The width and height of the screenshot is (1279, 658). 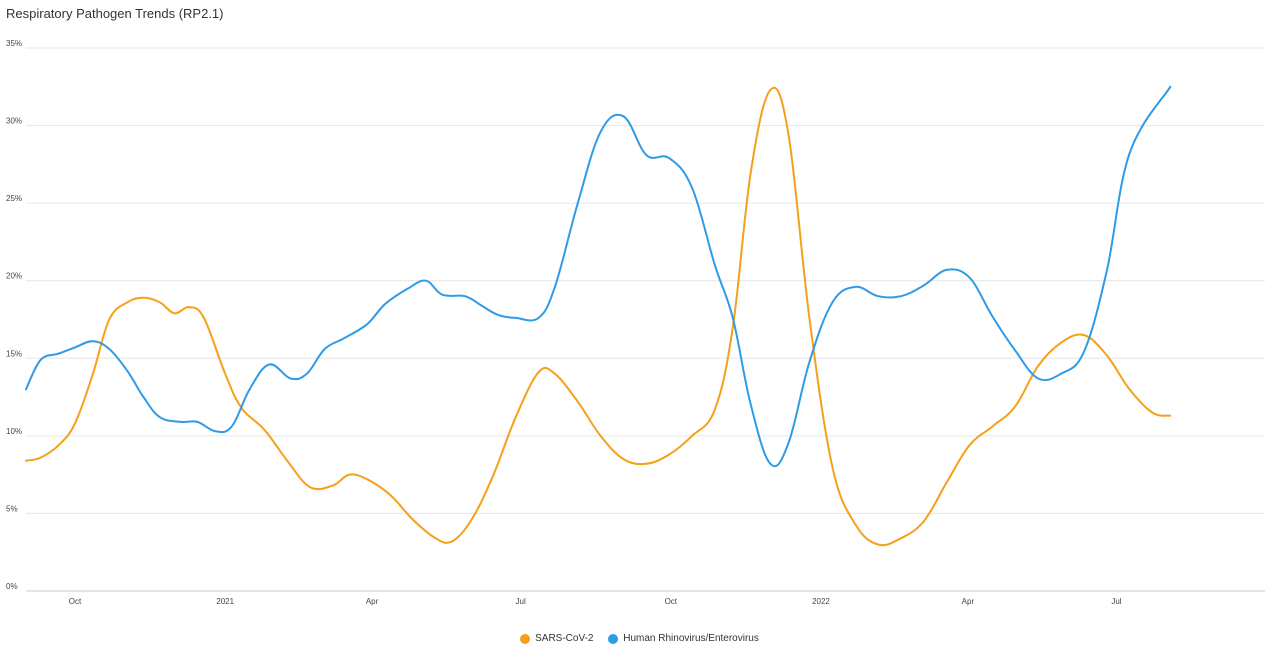 What do you see at coordinates (12, 508) in the screenshot?
I see `y-tick-label: 5%` at bounding box center [12, 508].